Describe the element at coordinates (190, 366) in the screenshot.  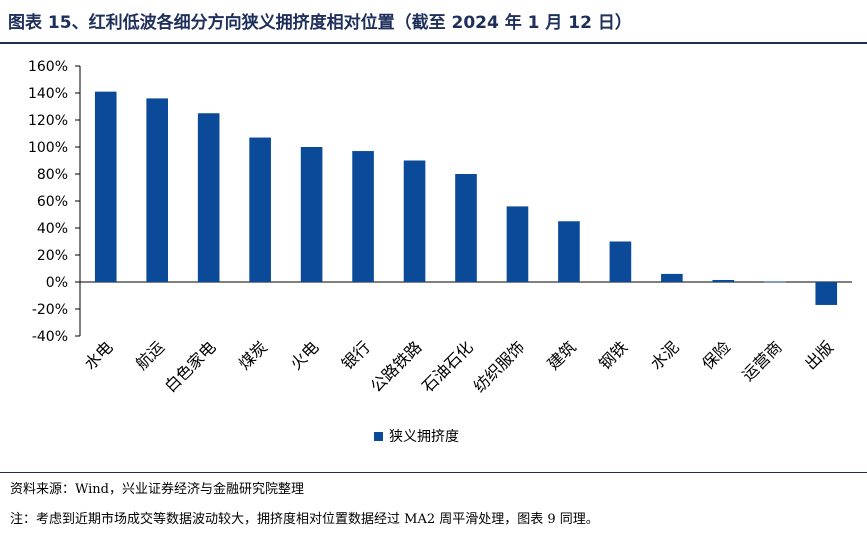
I see `x-tick-label: 白色家电` at that location.